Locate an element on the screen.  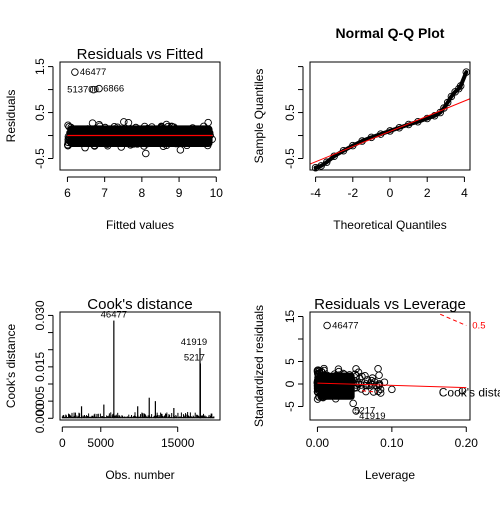
x-tick-label: 6 is located at coordinates (67, 193).